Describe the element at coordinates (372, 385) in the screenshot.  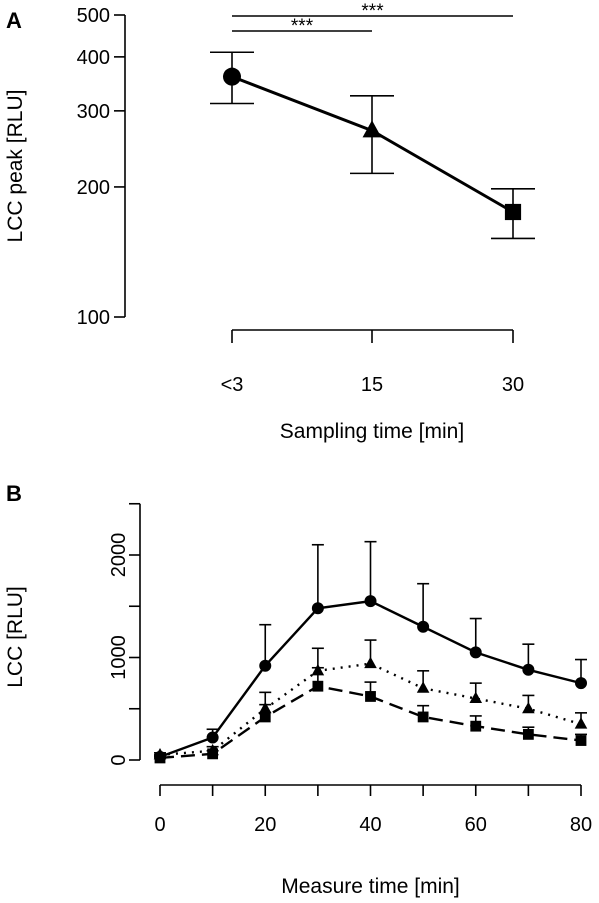
I see `panel-a-x-tick-label: 15` at that location.